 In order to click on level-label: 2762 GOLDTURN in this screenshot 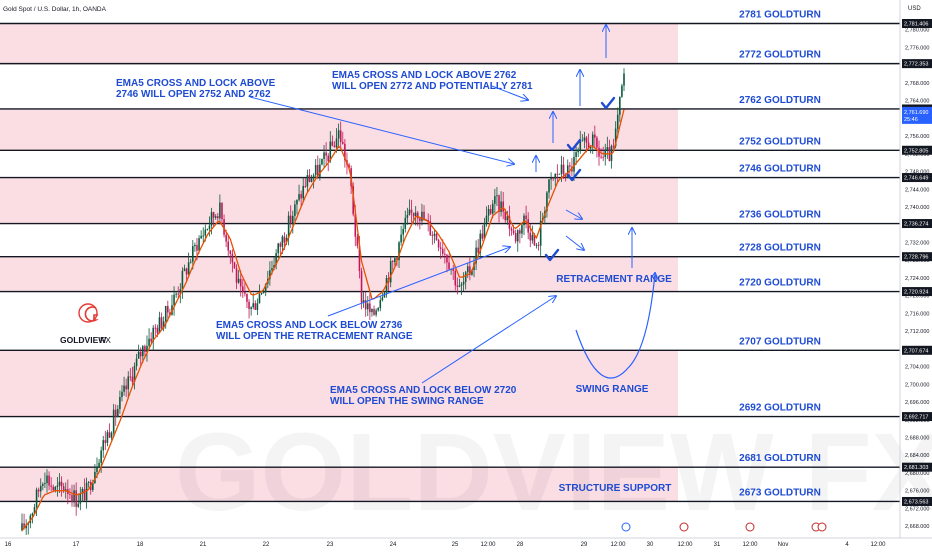, I will do `click(780, 100)`.